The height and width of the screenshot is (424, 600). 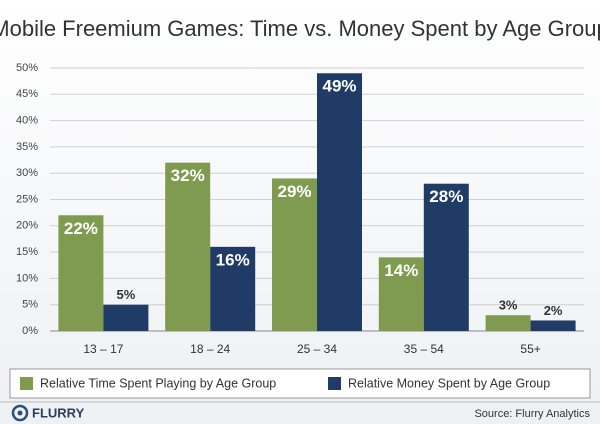 What do you see at coordinates (532, 414) in the screenshot?
I see `source: Source: Flurry Analytics` at bounding box center [532, 414].